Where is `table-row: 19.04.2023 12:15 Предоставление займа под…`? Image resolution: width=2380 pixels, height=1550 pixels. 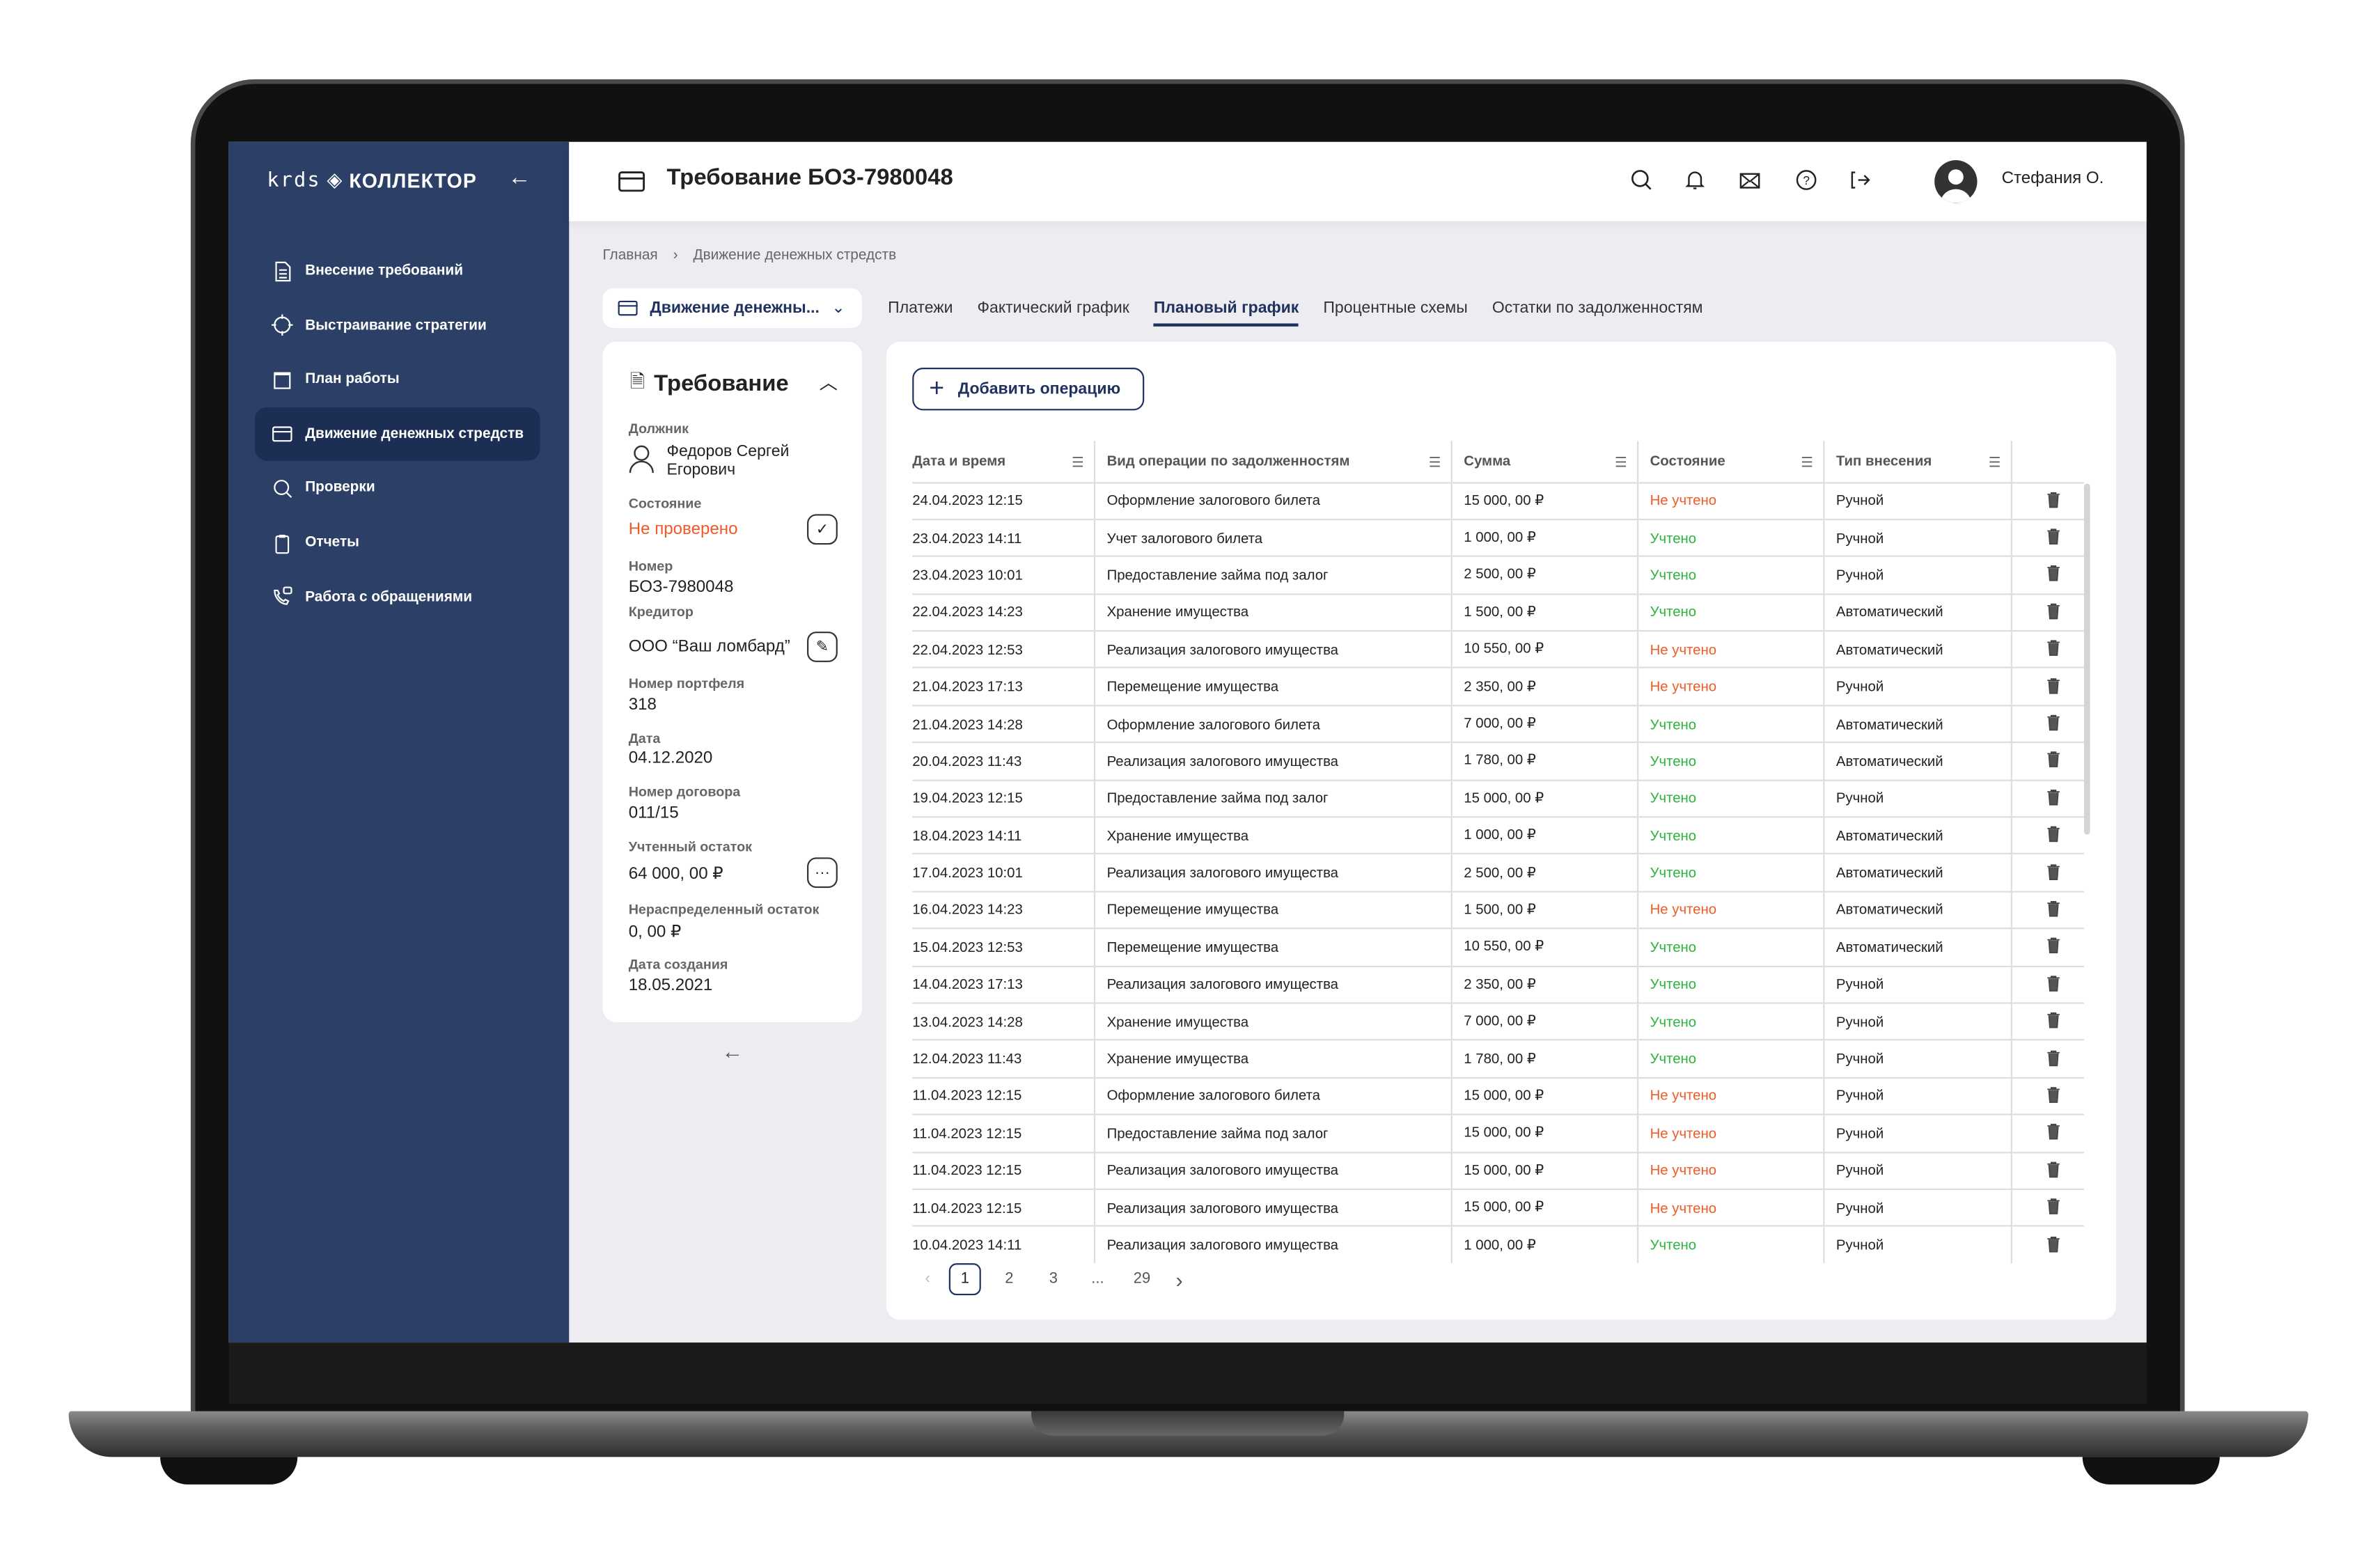 table-row: 19.04.2023 12:15 Предоставление займа под… is located at coordinates (1498, 797).